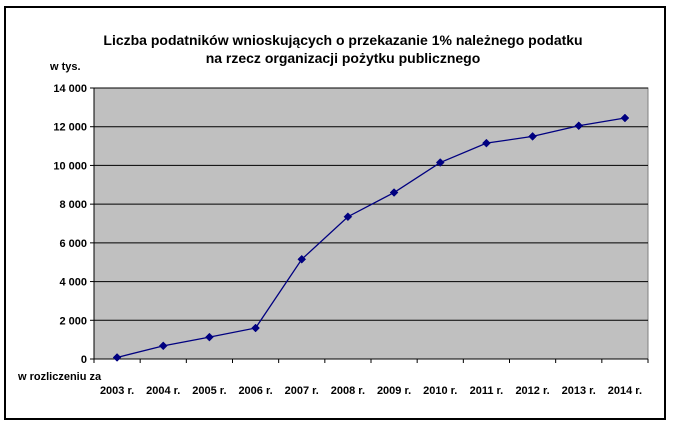  I want to click on chart-subtitle: na rzecz organizacji pożytku publicznego, so click(343, 58).